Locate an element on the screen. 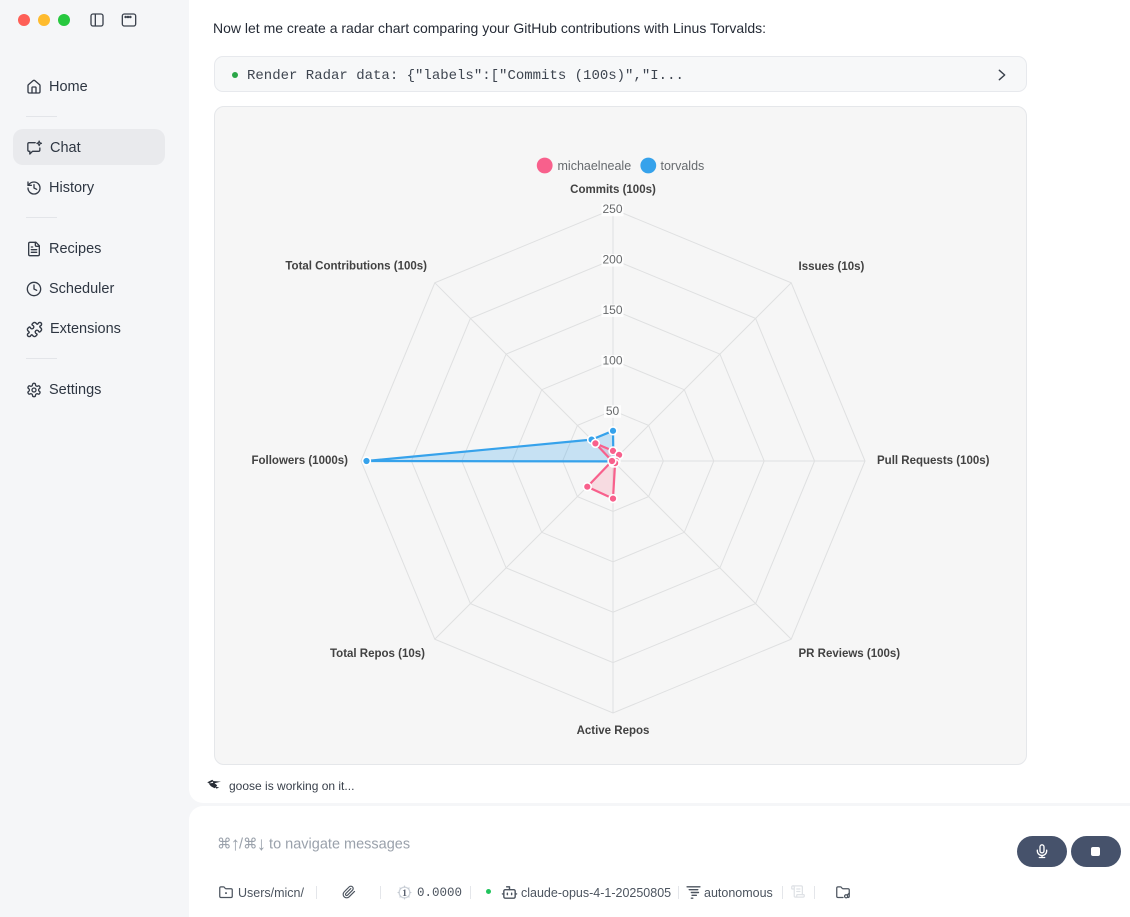 This screenshot has width=1130, height=917. svg-text: Total Contributions (100s) is located at coordinates (356, 267).